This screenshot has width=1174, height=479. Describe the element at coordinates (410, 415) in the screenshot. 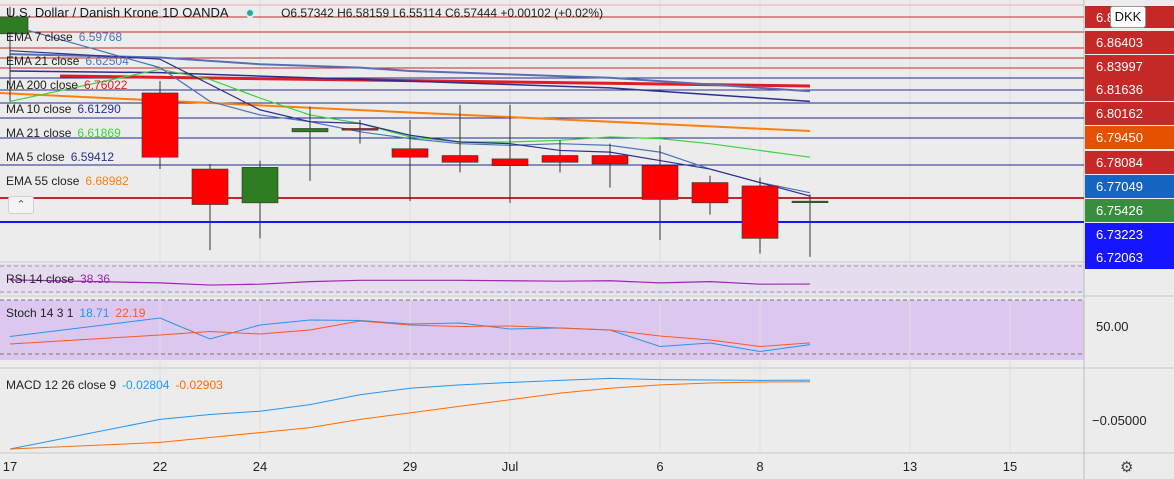

I see `macd-signal-line` at that location.